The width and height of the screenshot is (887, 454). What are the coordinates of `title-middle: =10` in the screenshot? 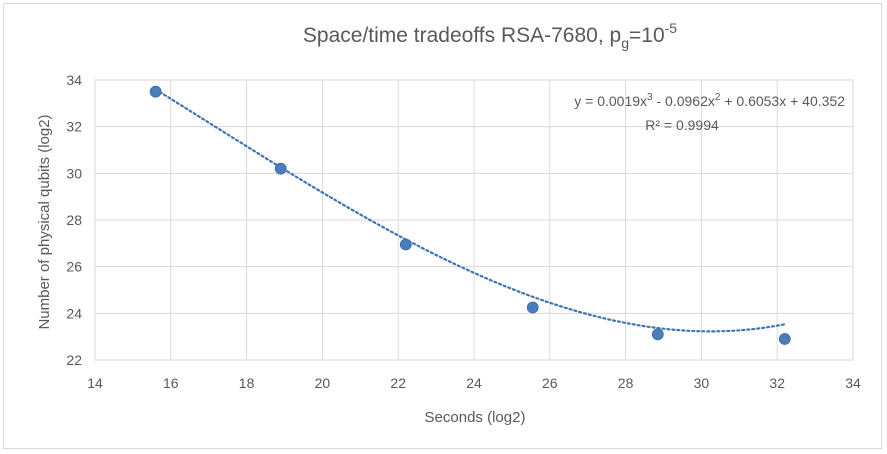 It's located at (647, 35).